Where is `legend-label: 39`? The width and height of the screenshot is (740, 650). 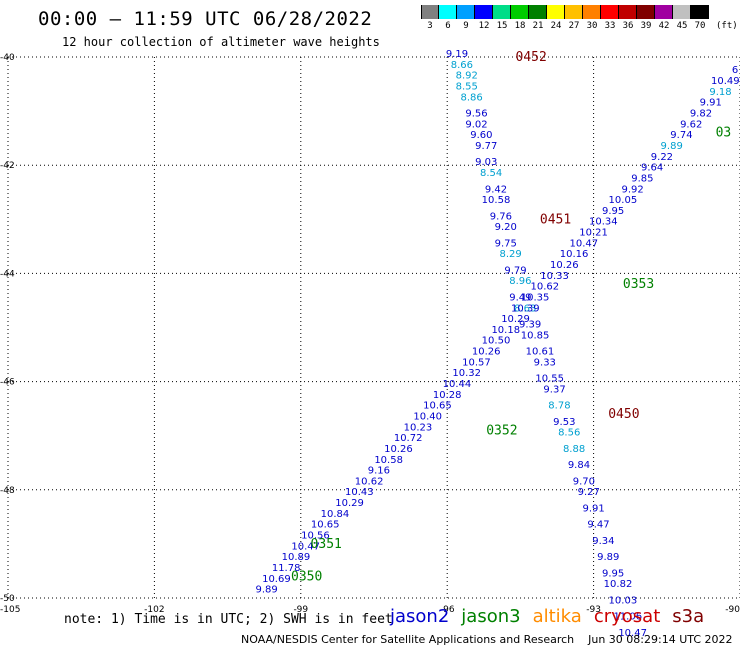 legend-label: 39 is located at coordinates (646, 26).